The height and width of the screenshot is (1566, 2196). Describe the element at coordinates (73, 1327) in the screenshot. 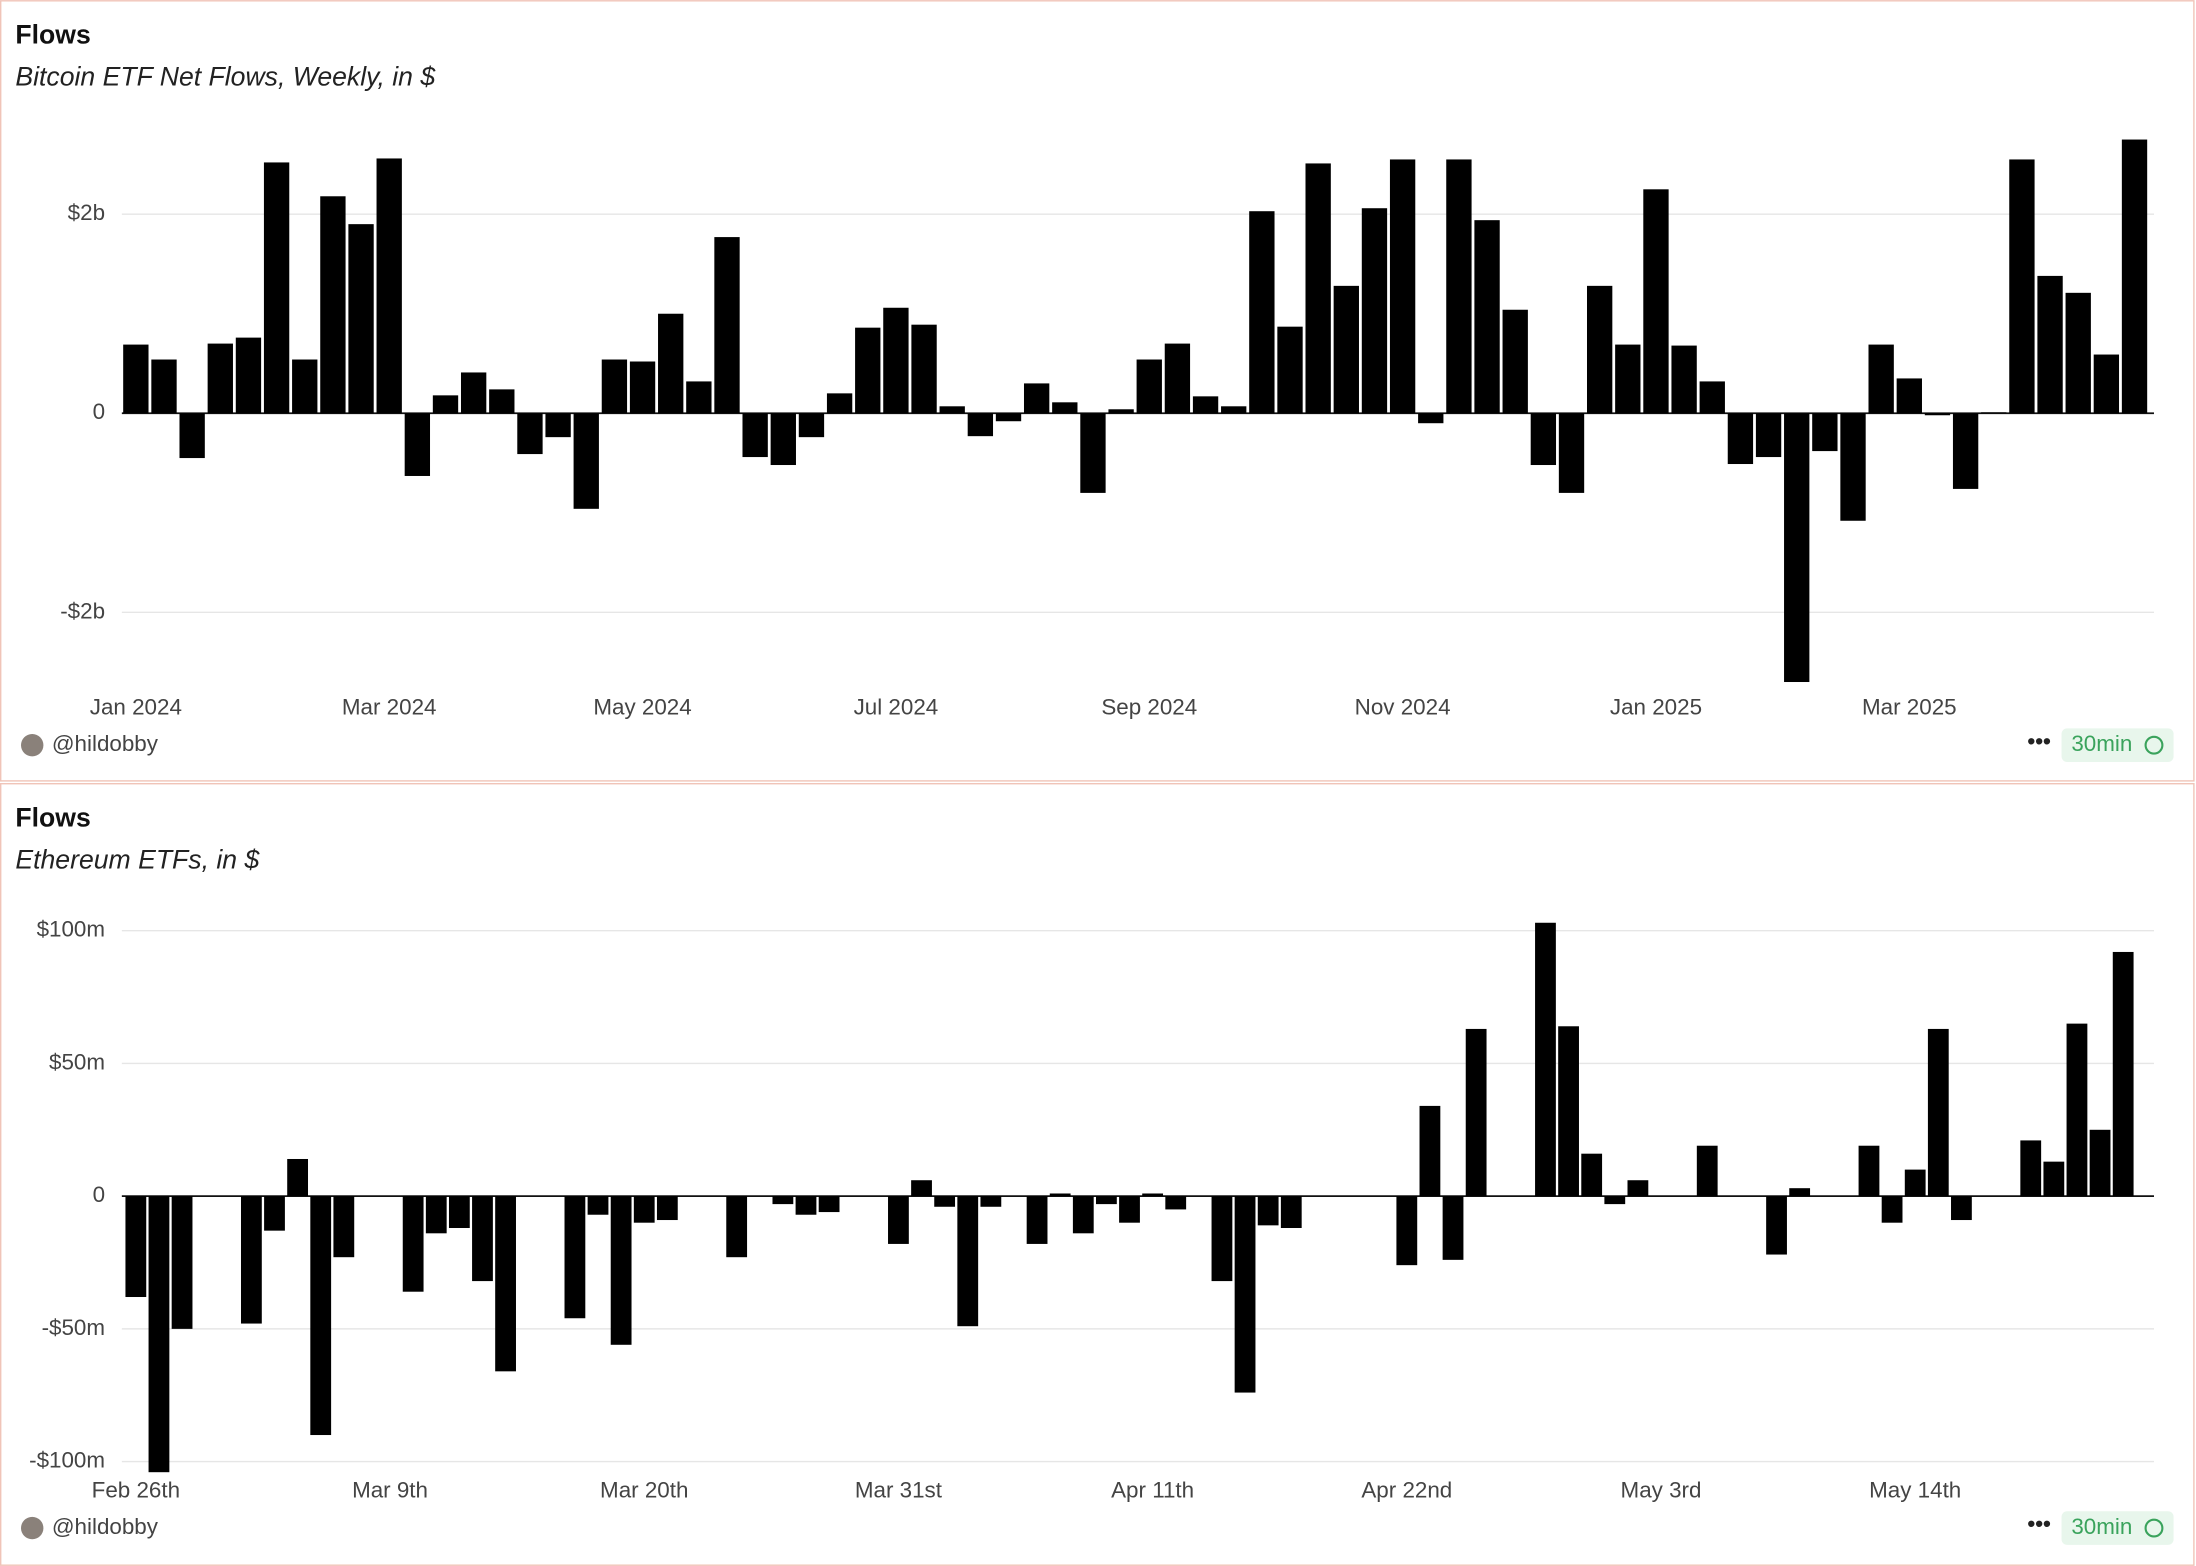

I see `y-tick-label: -$50m` at that location.